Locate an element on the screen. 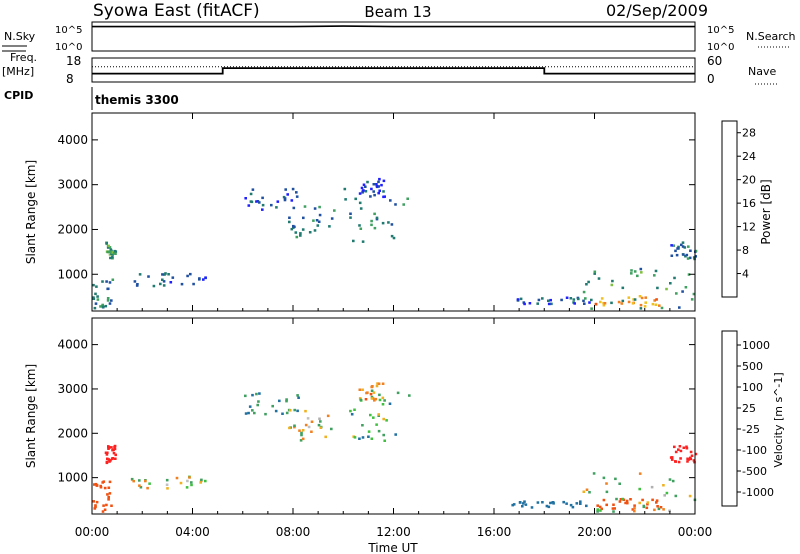  freq-label-line2: [MHz] is located at coordinates (18, 71).